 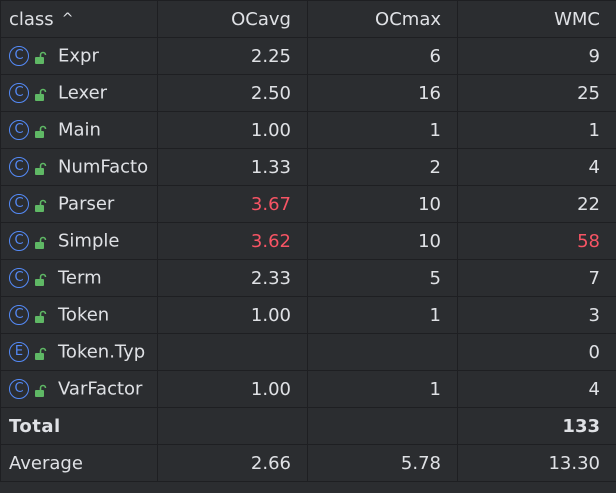 What do you see at coordinates (577, 19) in the screenshot?
I see `column-header-wmc-label: WMC` at bounding box center [577, 19].